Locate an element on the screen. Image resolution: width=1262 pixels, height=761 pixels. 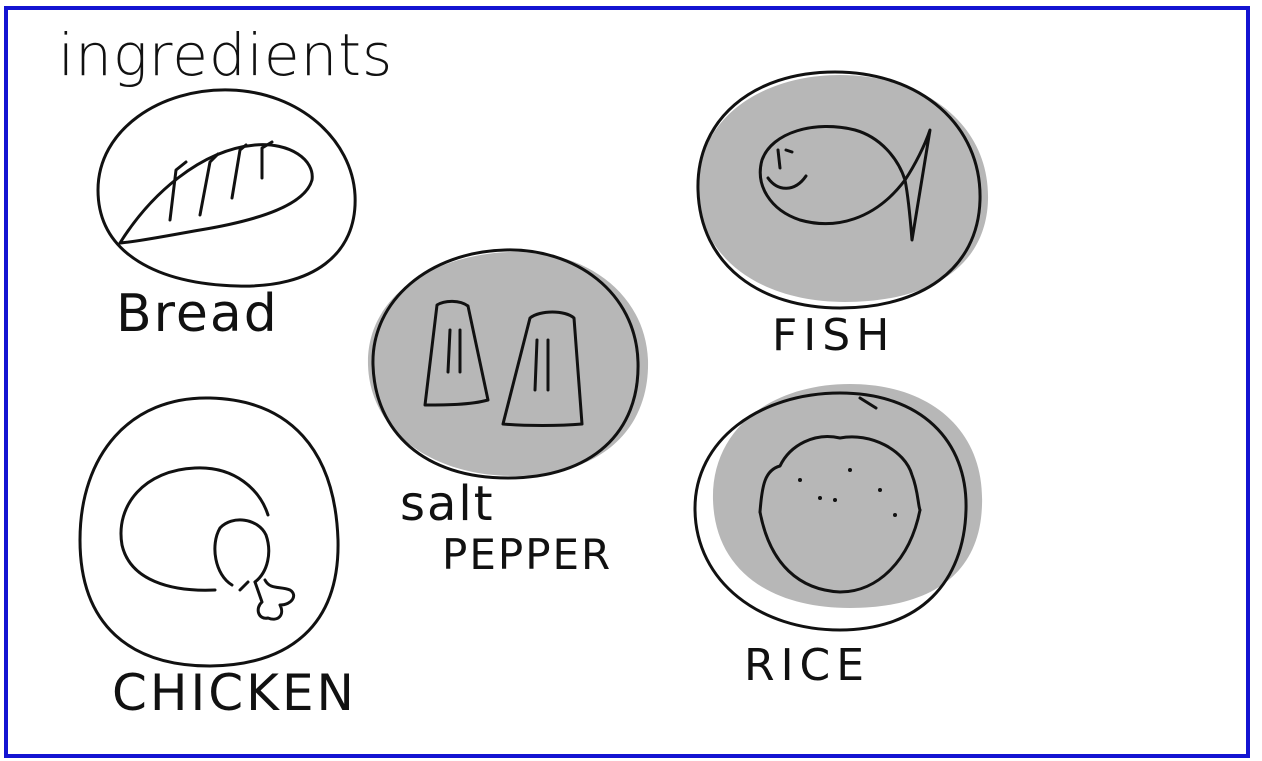
fish-label: FISH is located at coordinates (834, 335).